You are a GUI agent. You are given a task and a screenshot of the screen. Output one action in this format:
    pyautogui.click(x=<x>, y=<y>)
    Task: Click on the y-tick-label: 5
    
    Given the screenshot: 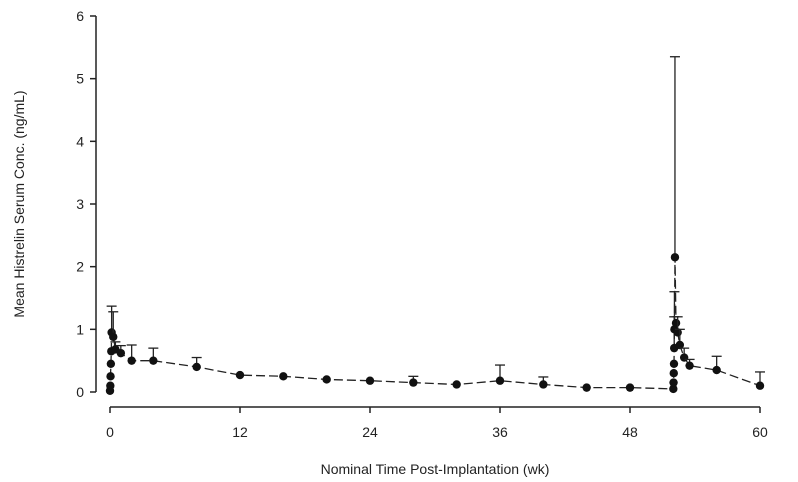 What is the action you would take?
    pyautogui.click(x=80, y=79)
    